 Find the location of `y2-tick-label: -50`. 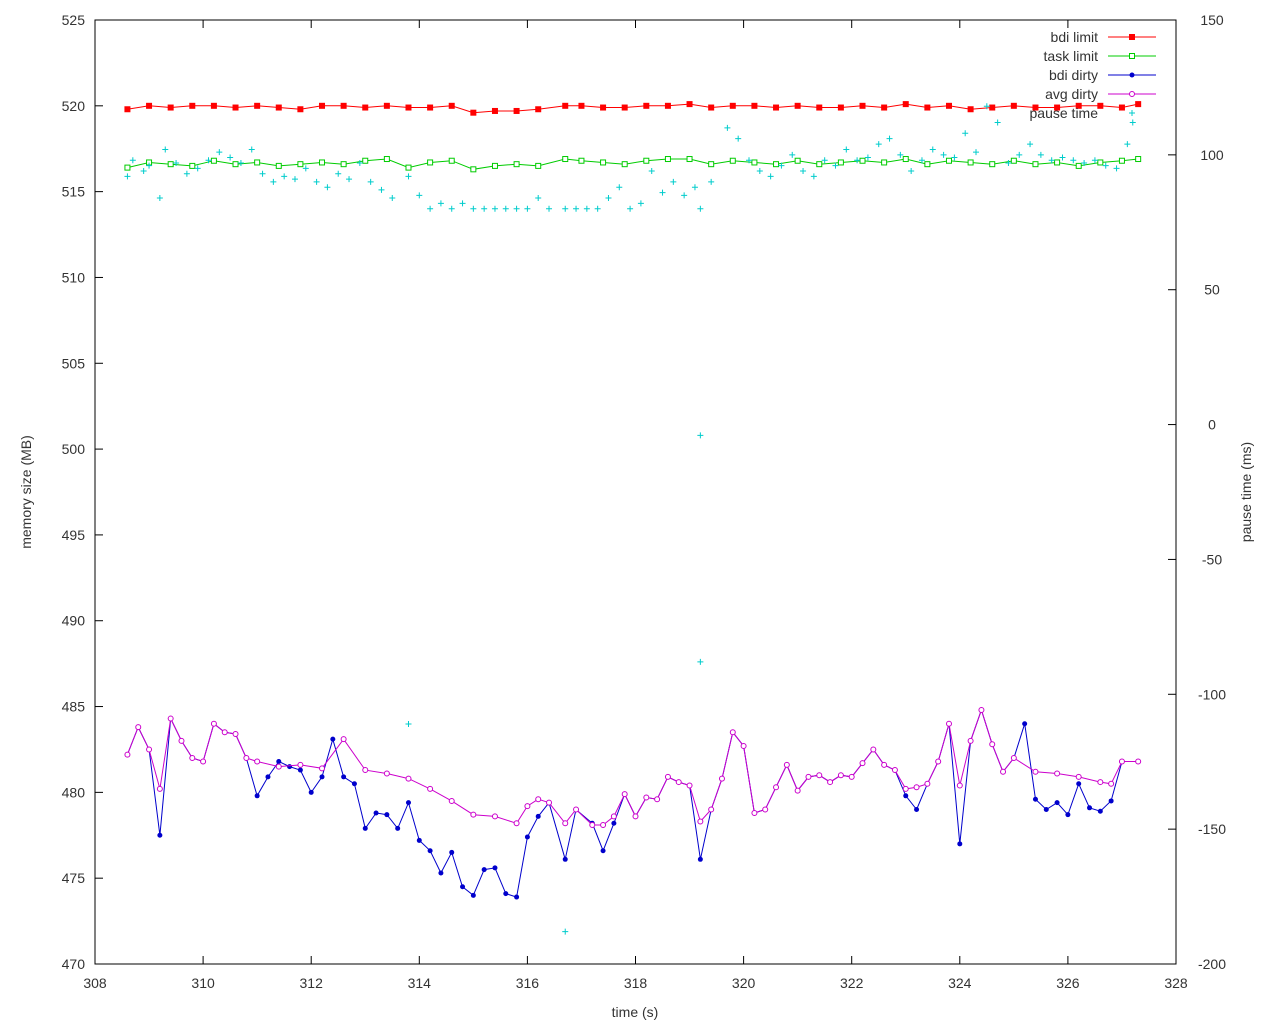

y2-tick-label: -50 is located at coordinates (1212, 559).